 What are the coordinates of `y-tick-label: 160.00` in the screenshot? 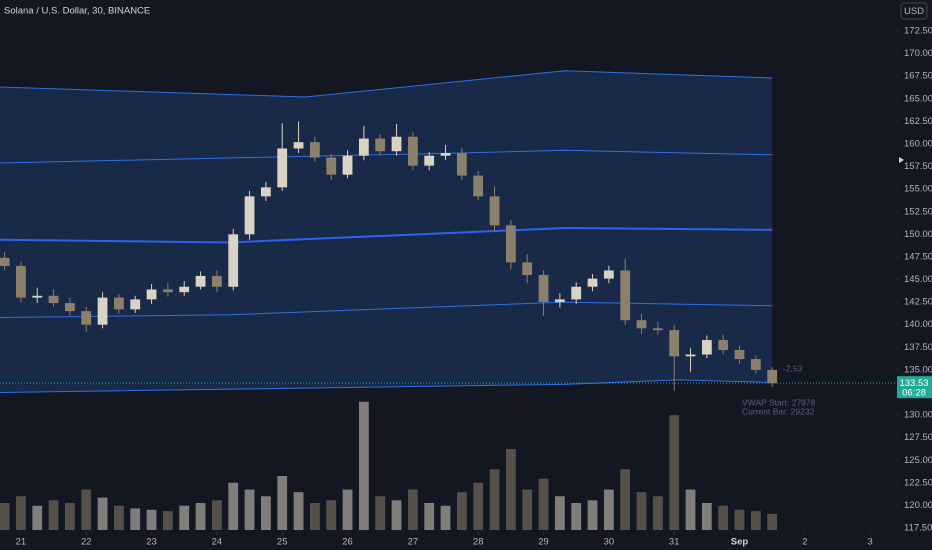 It's located at (918, 143).